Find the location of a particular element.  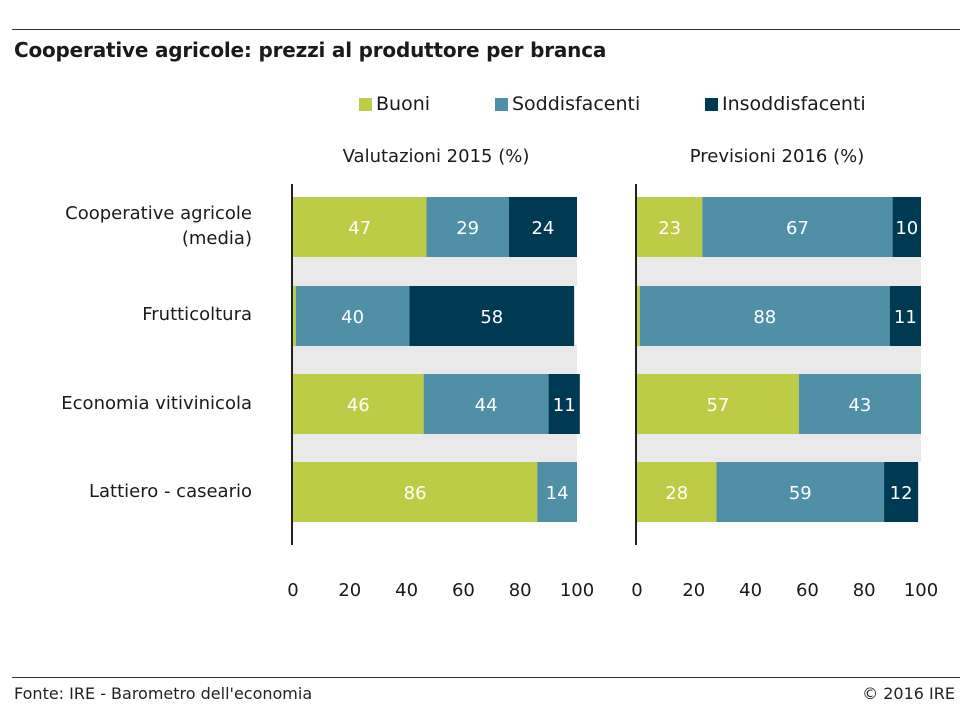

data-label-buoni-1-4: 86 is located at coordinates (415, 493).